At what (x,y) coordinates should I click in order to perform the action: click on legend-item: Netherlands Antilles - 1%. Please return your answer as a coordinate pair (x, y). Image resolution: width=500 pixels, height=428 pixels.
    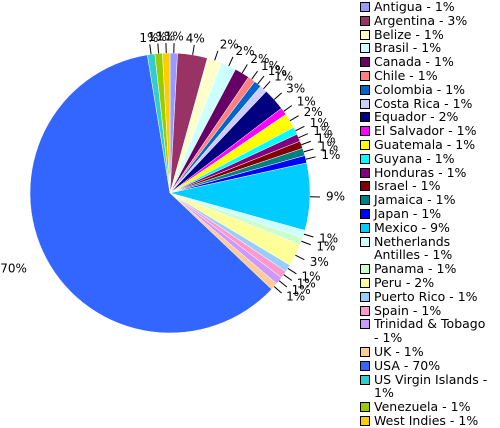
    Looking at the image, I should click on (429, 248).